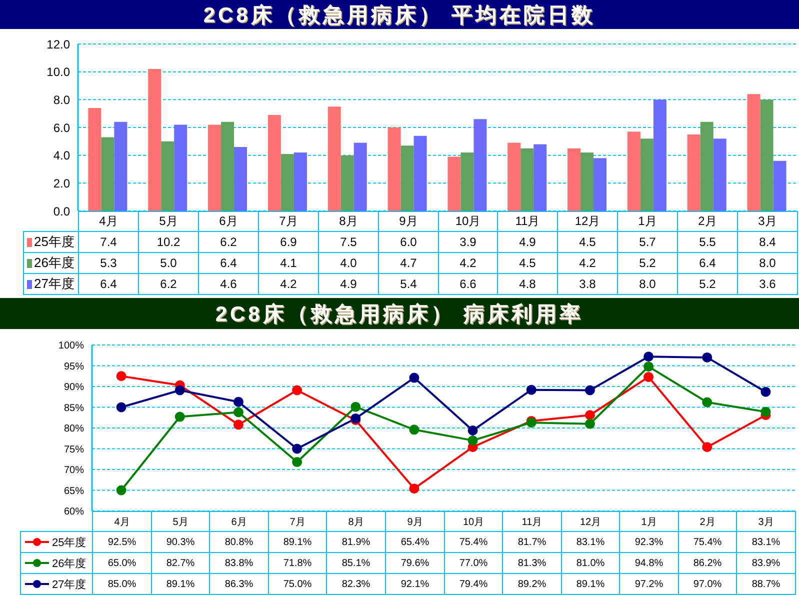 Image resolution: width=799 pixels, height=595 pixels. Describe the element at coordinates (288, 263) in the screenshot. I see `data-label: 4.1` at that location.